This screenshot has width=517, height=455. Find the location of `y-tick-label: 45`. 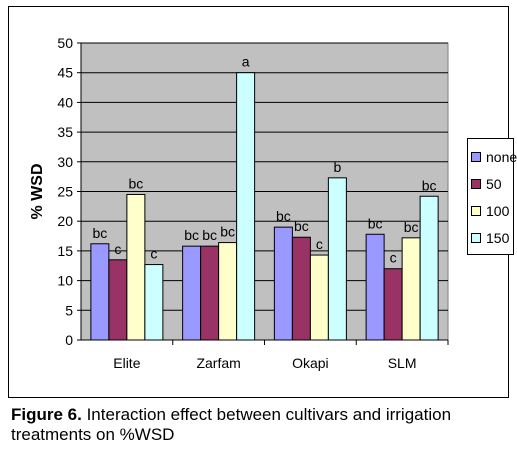

y-tick-label: 45 is located at coordinates (65, 73).